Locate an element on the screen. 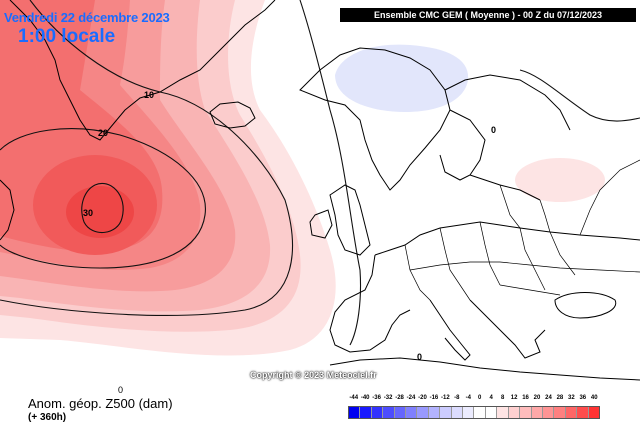 The image size is (640, 427). legend-tick-label: -24 is located at coordinates (411, 398).